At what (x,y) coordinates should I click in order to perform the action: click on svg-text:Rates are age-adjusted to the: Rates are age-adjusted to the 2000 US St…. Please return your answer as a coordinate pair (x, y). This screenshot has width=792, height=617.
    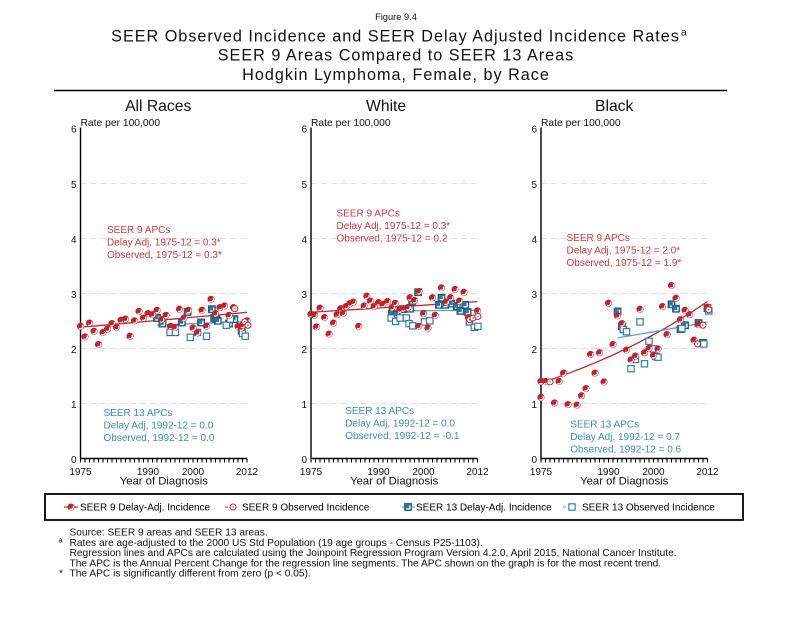
    Looking at the image, I should click on (276, 543).